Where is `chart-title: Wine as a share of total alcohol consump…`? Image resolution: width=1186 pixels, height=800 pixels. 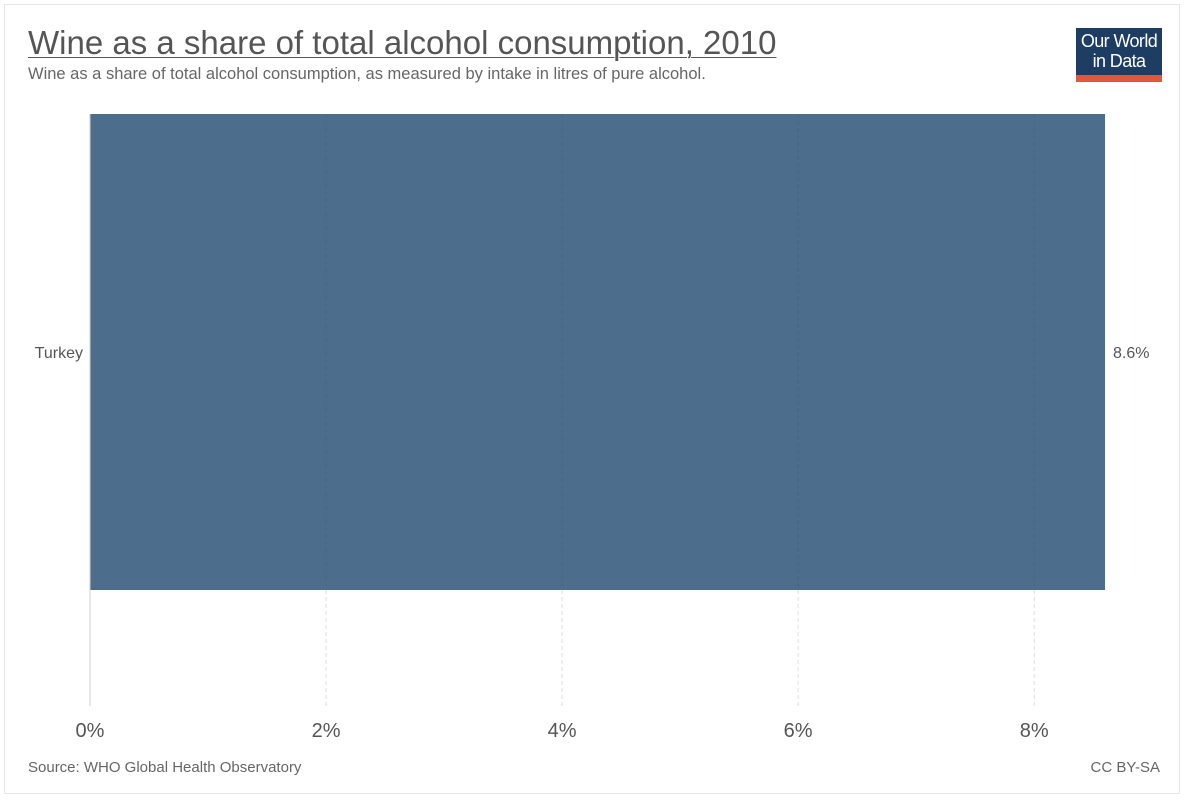
chart-title: Wine as a share of total alcohol consump… is located at coordinates (402, 42).